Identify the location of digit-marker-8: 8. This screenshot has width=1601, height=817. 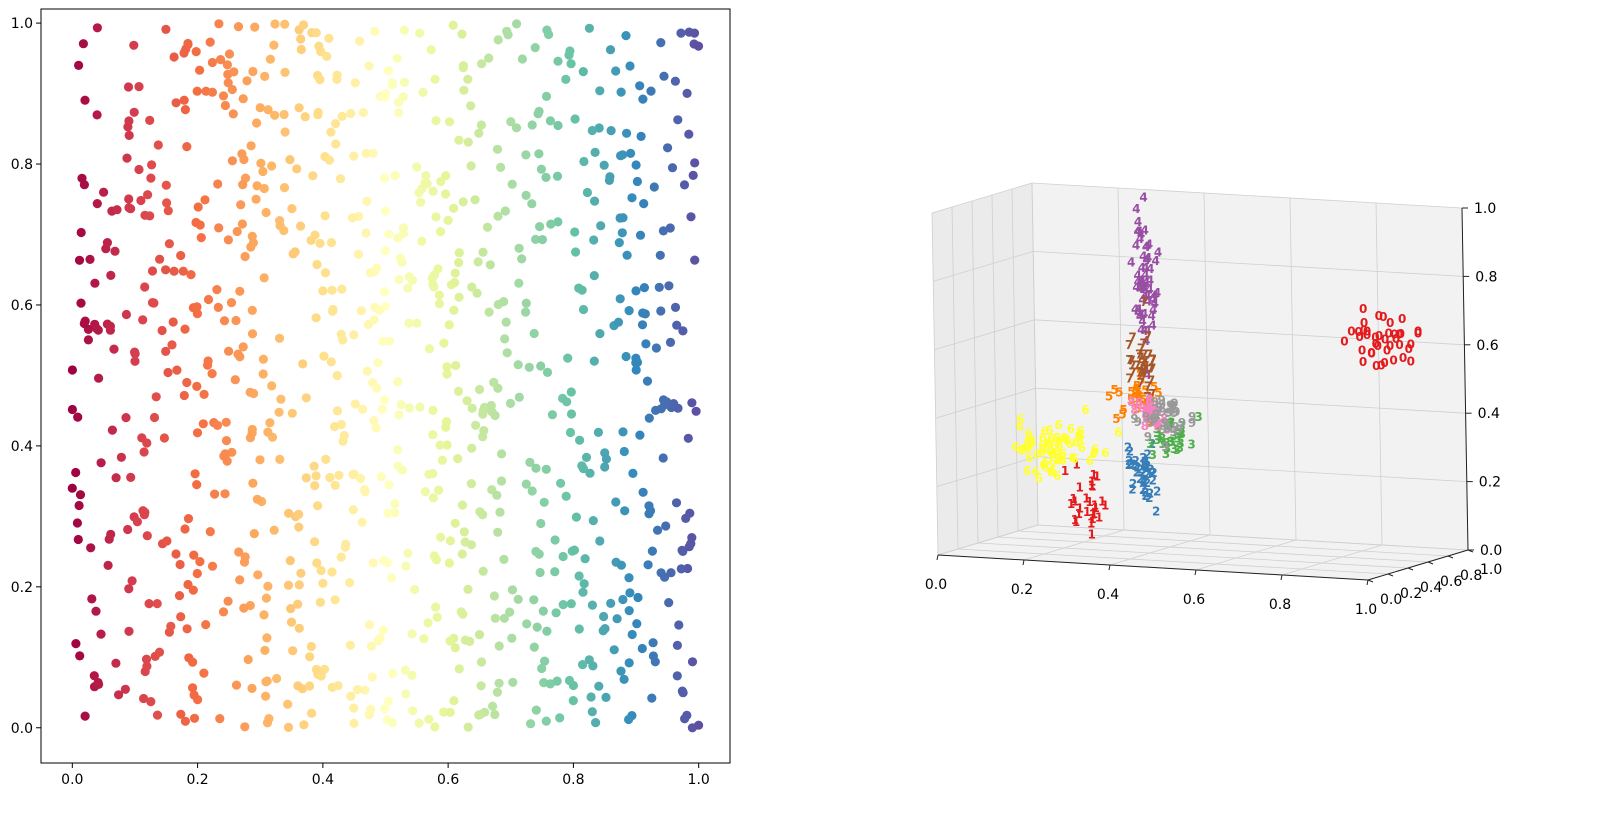
(1149, 413).